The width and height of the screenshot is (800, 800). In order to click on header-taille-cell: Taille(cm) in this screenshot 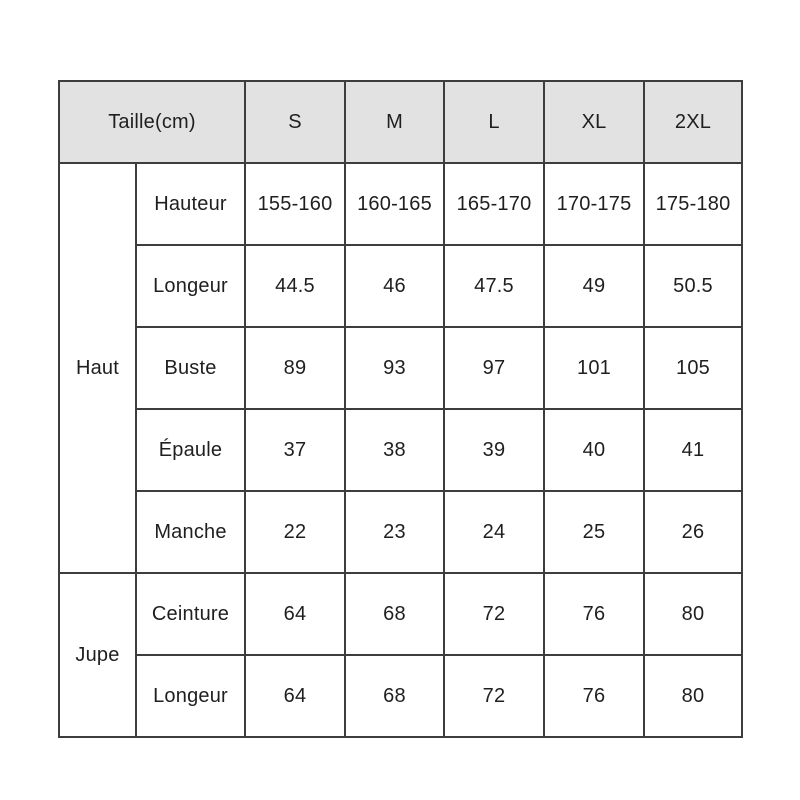, I will do `click(152, 122)`.